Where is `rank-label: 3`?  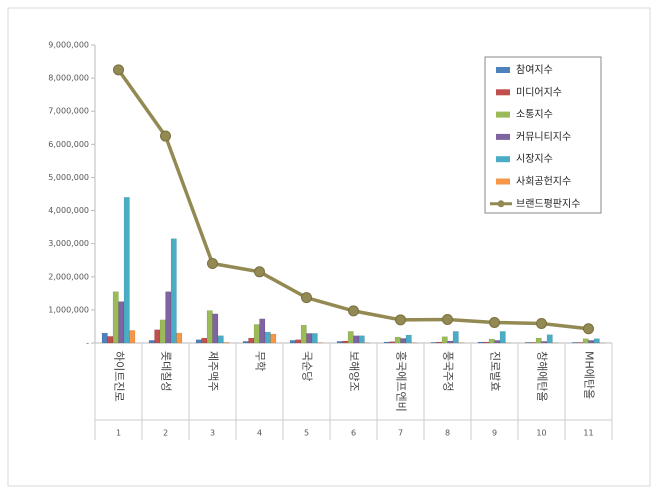 rank-label: 3 is located at coordinates (212, 433).